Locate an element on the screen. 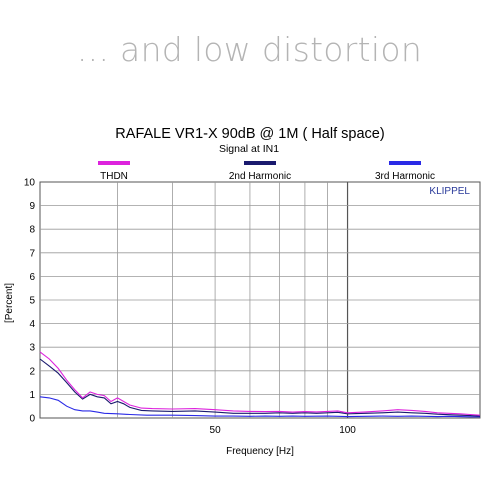 The height and width of the screenshot is (499, 499). legend-label: THDN is located at coordinates (114, 176).